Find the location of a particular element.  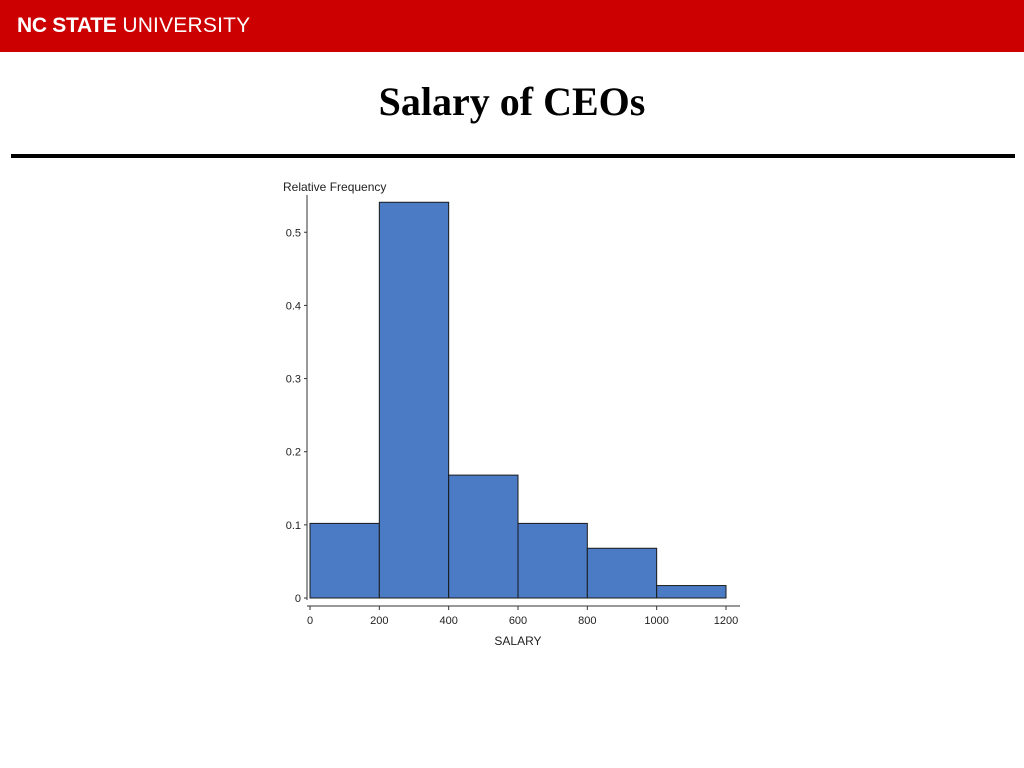

x-tick-label: 800 is located at coordinates (587, 621).